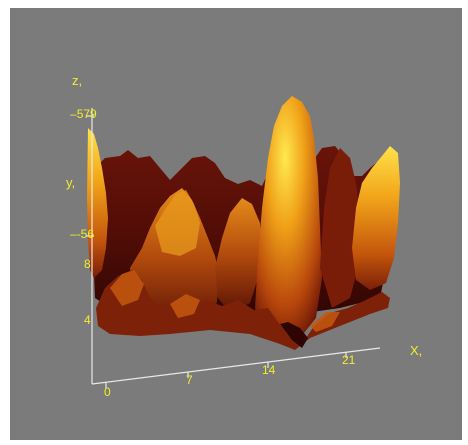 This screenshot has height=445, width=468. What do you see at coordinates (71, 182) in the screenshot?
I see `y-axis-label: y,` at bounding box center [71, 182].